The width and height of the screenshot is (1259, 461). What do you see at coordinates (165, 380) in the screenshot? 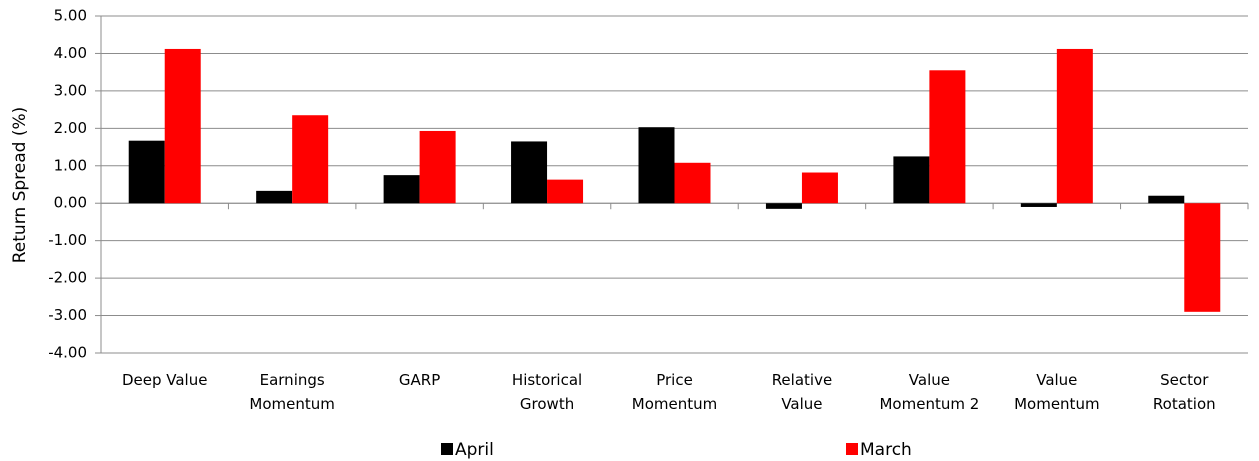
I see `x-tick-label: Deep Value` at bounding box center [165, 380].